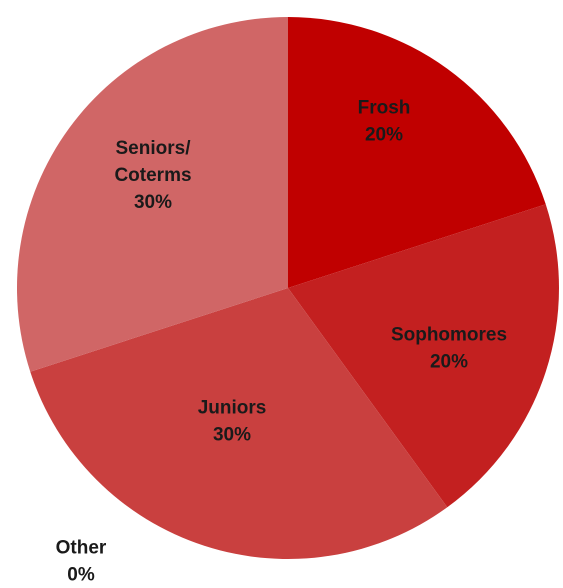 This screenshot has height=588, width=563. Describe the element at coordinates (384, 122) in the screenshot. I see `data-label-frosh: Frosh 20%` at that location.